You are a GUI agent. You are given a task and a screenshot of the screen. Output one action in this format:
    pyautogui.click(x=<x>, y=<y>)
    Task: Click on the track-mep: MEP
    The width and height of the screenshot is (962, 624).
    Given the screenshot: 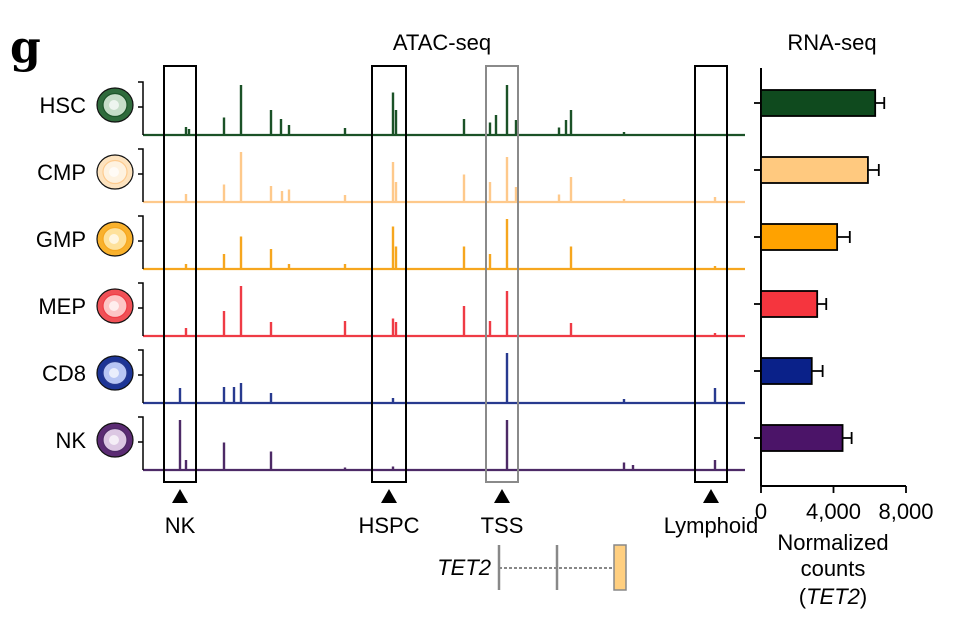 What is the action you would take?
    pyautogui.click(x=391, y=310)
    